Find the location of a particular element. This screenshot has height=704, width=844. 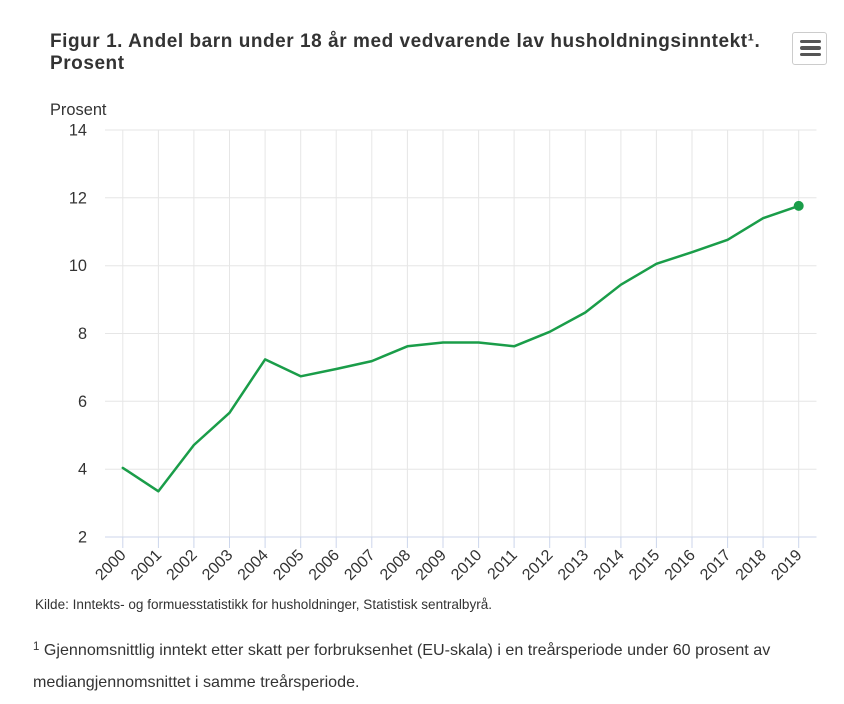

svg-text: 2013 is located at coordinates (573, 565).